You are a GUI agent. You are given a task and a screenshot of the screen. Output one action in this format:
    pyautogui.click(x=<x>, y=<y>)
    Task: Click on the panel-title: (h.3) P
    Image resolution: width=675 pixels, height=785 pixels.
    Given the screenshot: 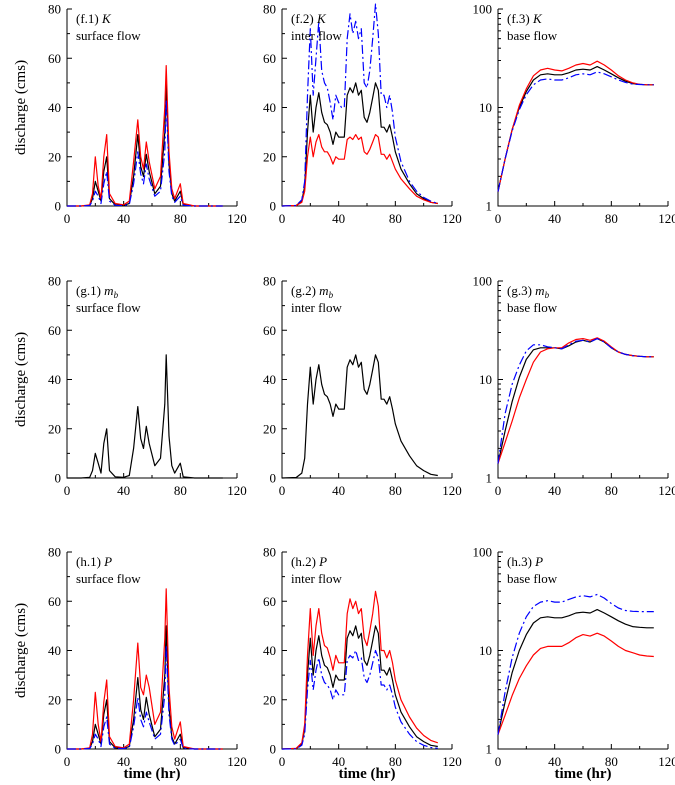 What is the action you would take?
    pyautogui.click(x=525, y=561)
    